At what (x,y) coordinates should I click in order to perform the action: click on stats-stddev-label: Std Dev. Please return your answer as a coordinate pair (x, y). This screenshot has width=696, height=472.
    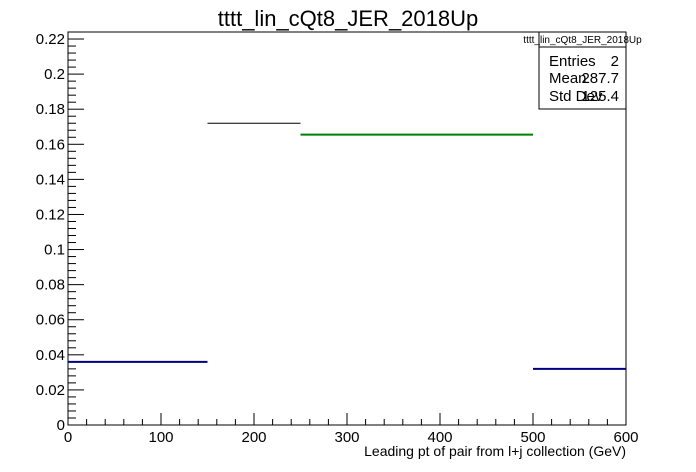
    Looking at the image, I should click on (576, 96).